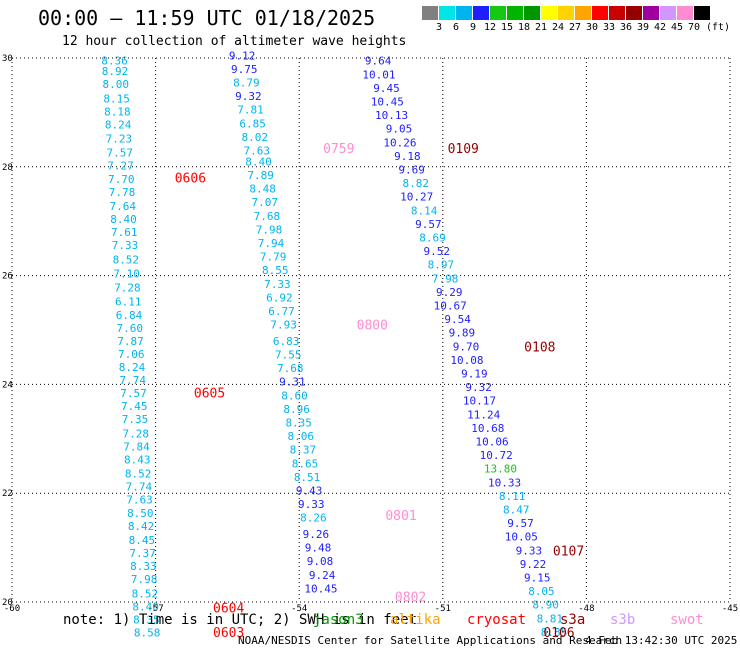  What do you see at coordinates (132, 380) in the screenshot?
I see `wave-height-value: 7.74` at bounding box center [132, 380].